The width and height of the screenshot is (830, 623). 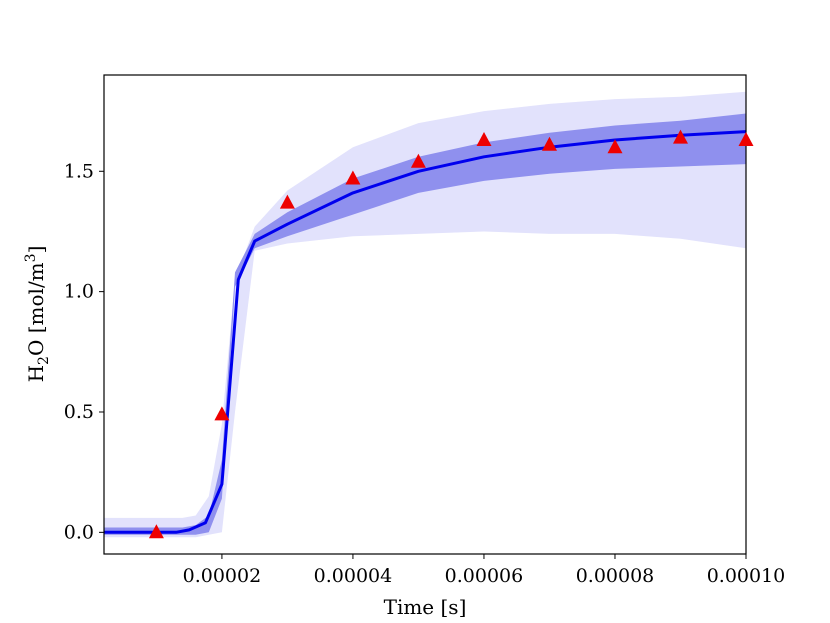 I want to click on x-axis-label: Time [s], so click(x=425, y=607).